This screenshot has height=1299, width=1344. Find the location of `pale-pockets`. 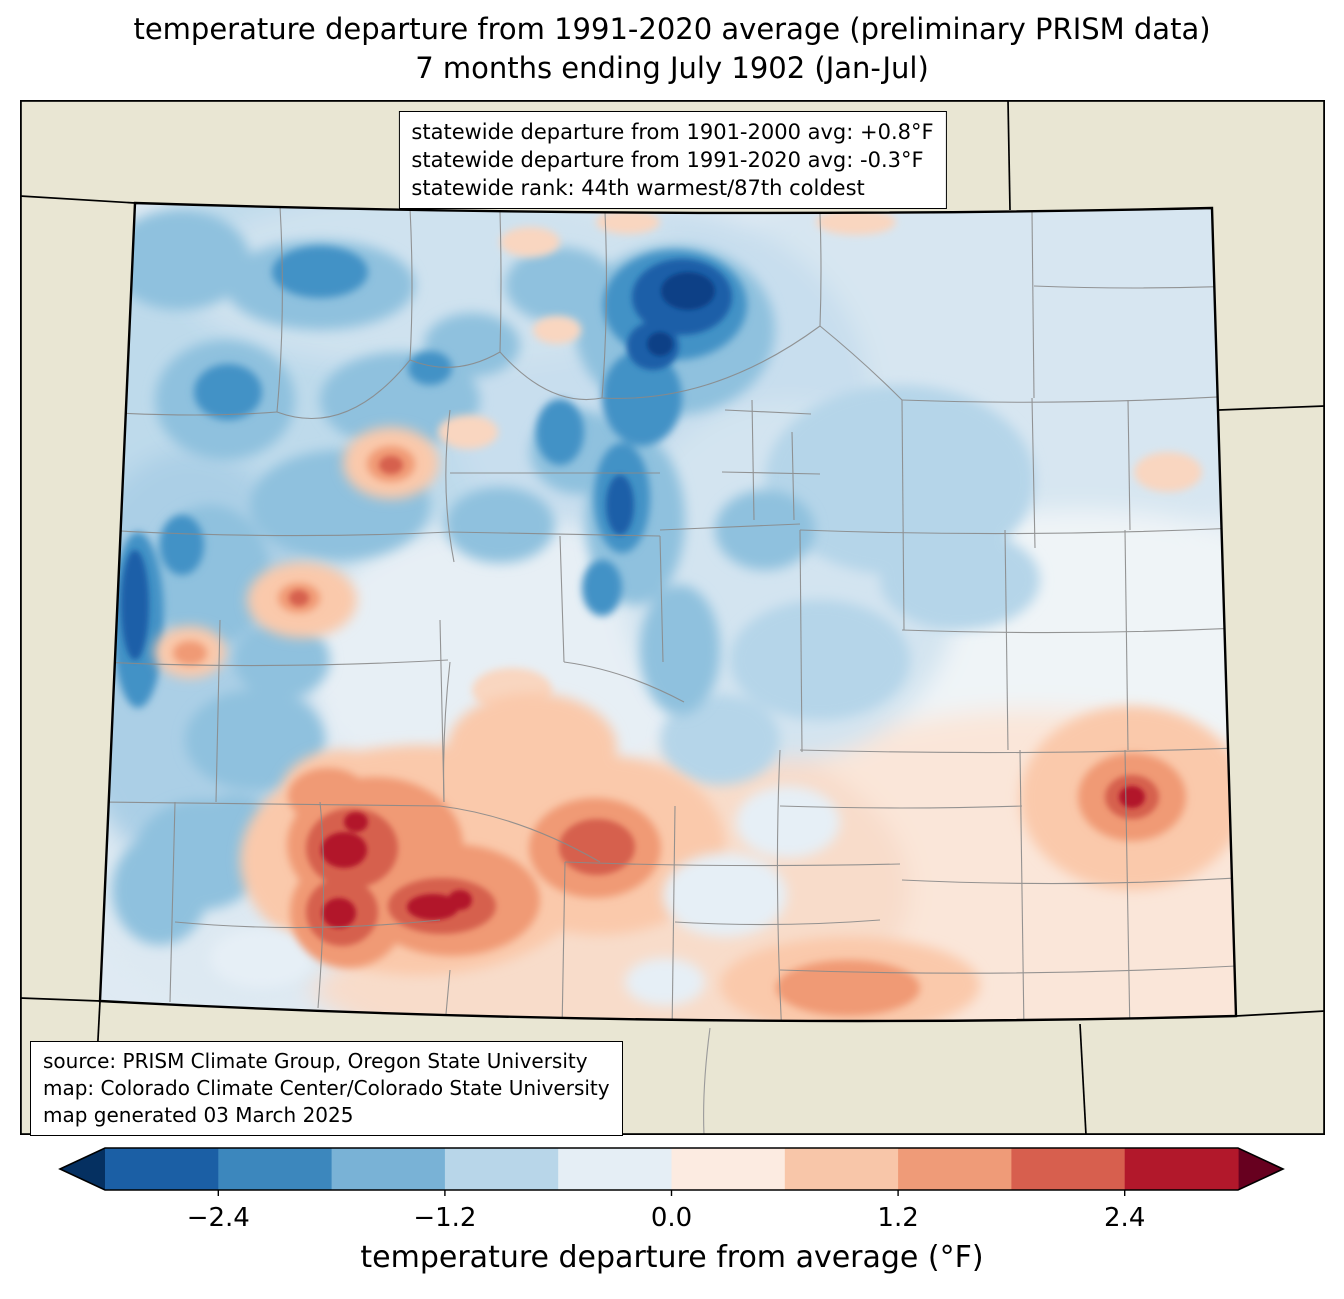

pale-pockets is located at coordinates (525, 896).